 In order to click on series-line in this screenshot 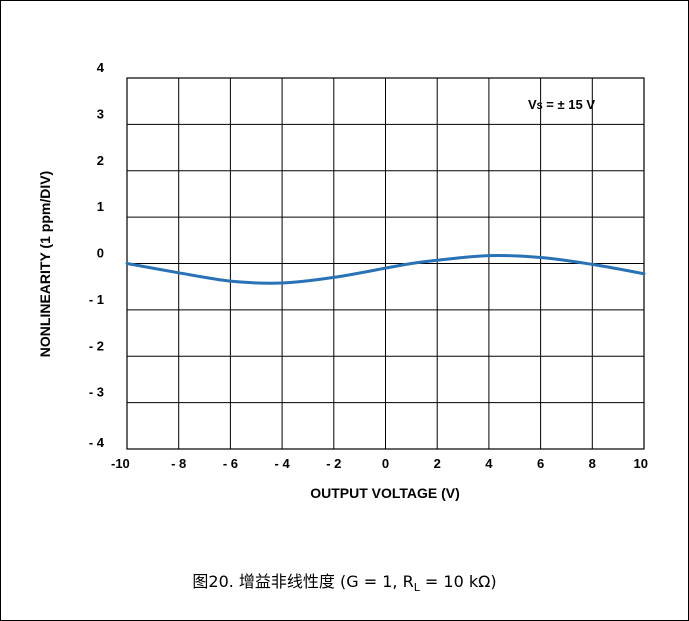, I will do `click(385, 269)`.